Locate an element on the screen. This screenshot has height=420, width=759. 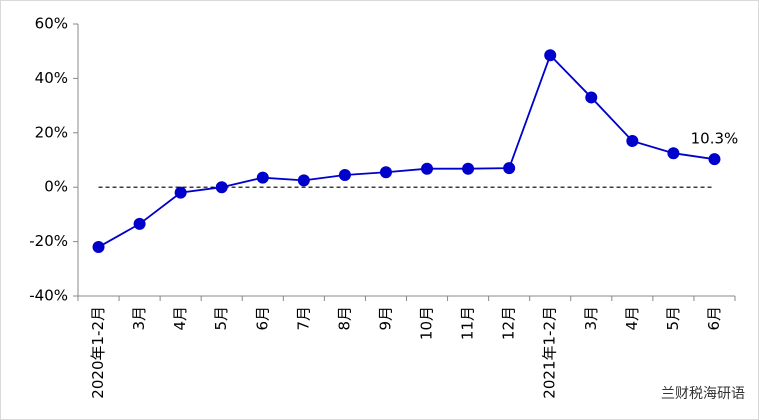
x-tick-label: 8月 is located at coordinates (344, 318).